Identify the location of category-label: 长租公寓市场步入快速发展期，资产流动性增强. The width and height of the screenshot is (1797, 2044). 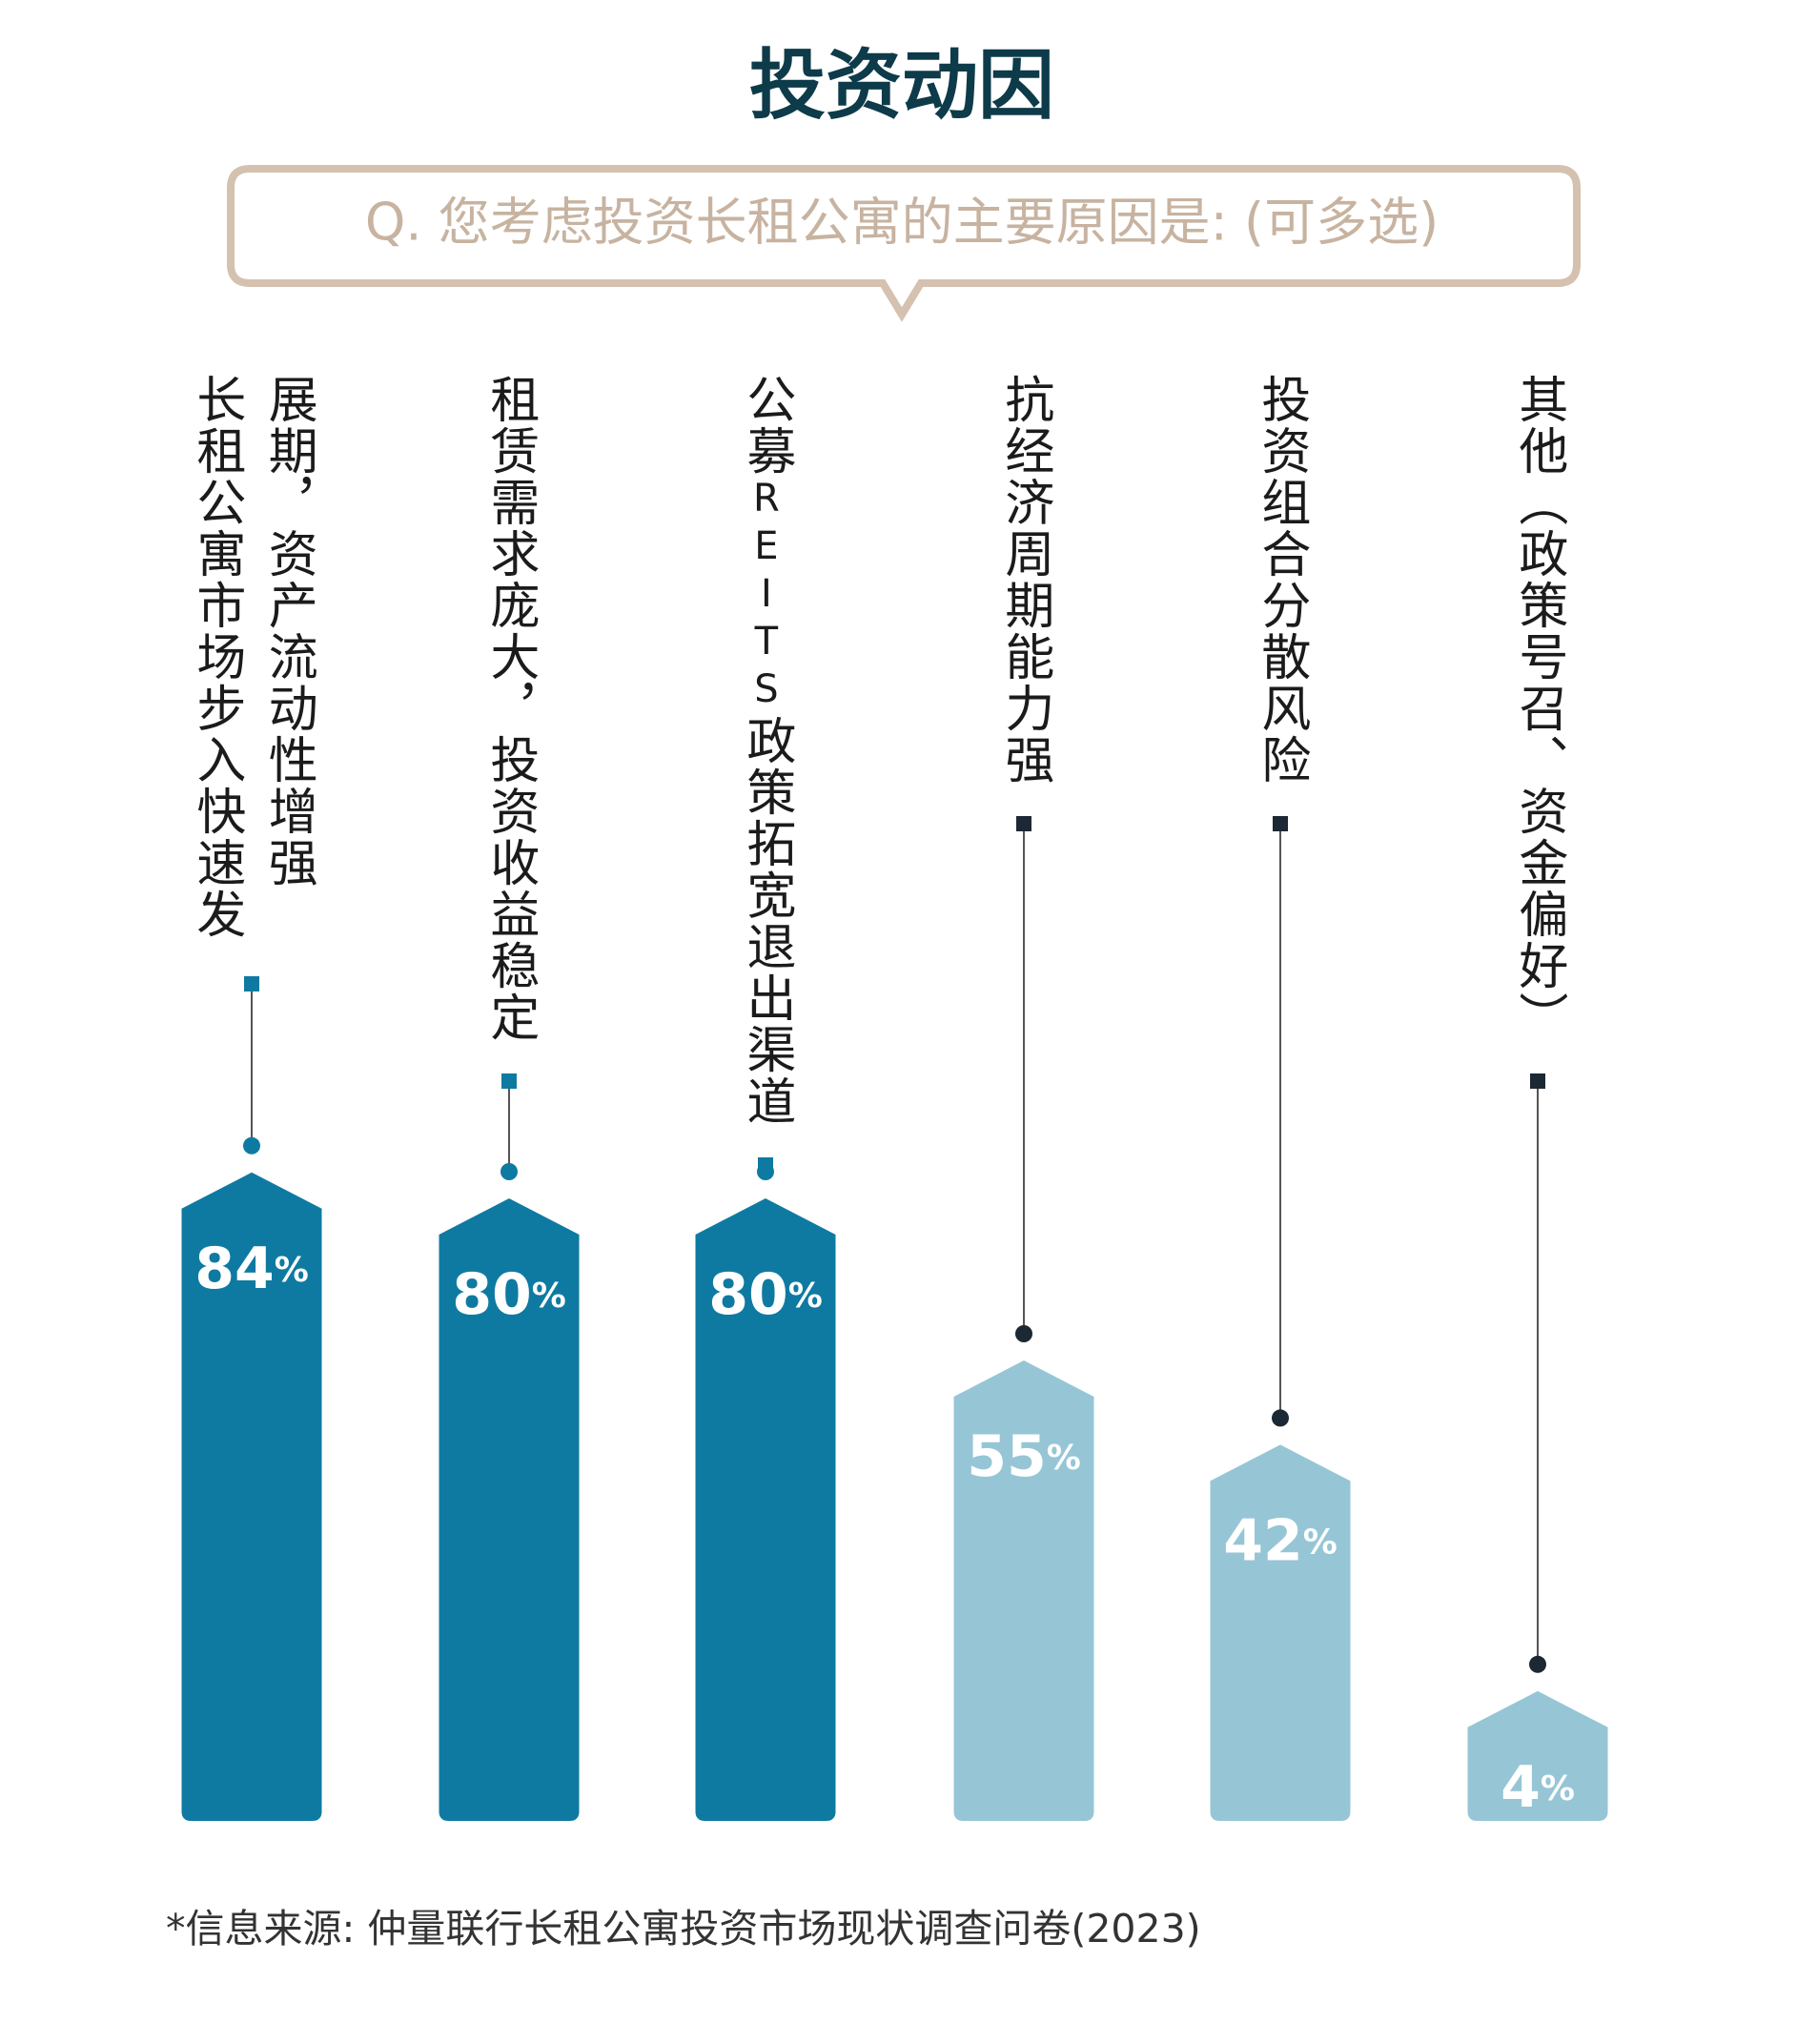
(252, 657).